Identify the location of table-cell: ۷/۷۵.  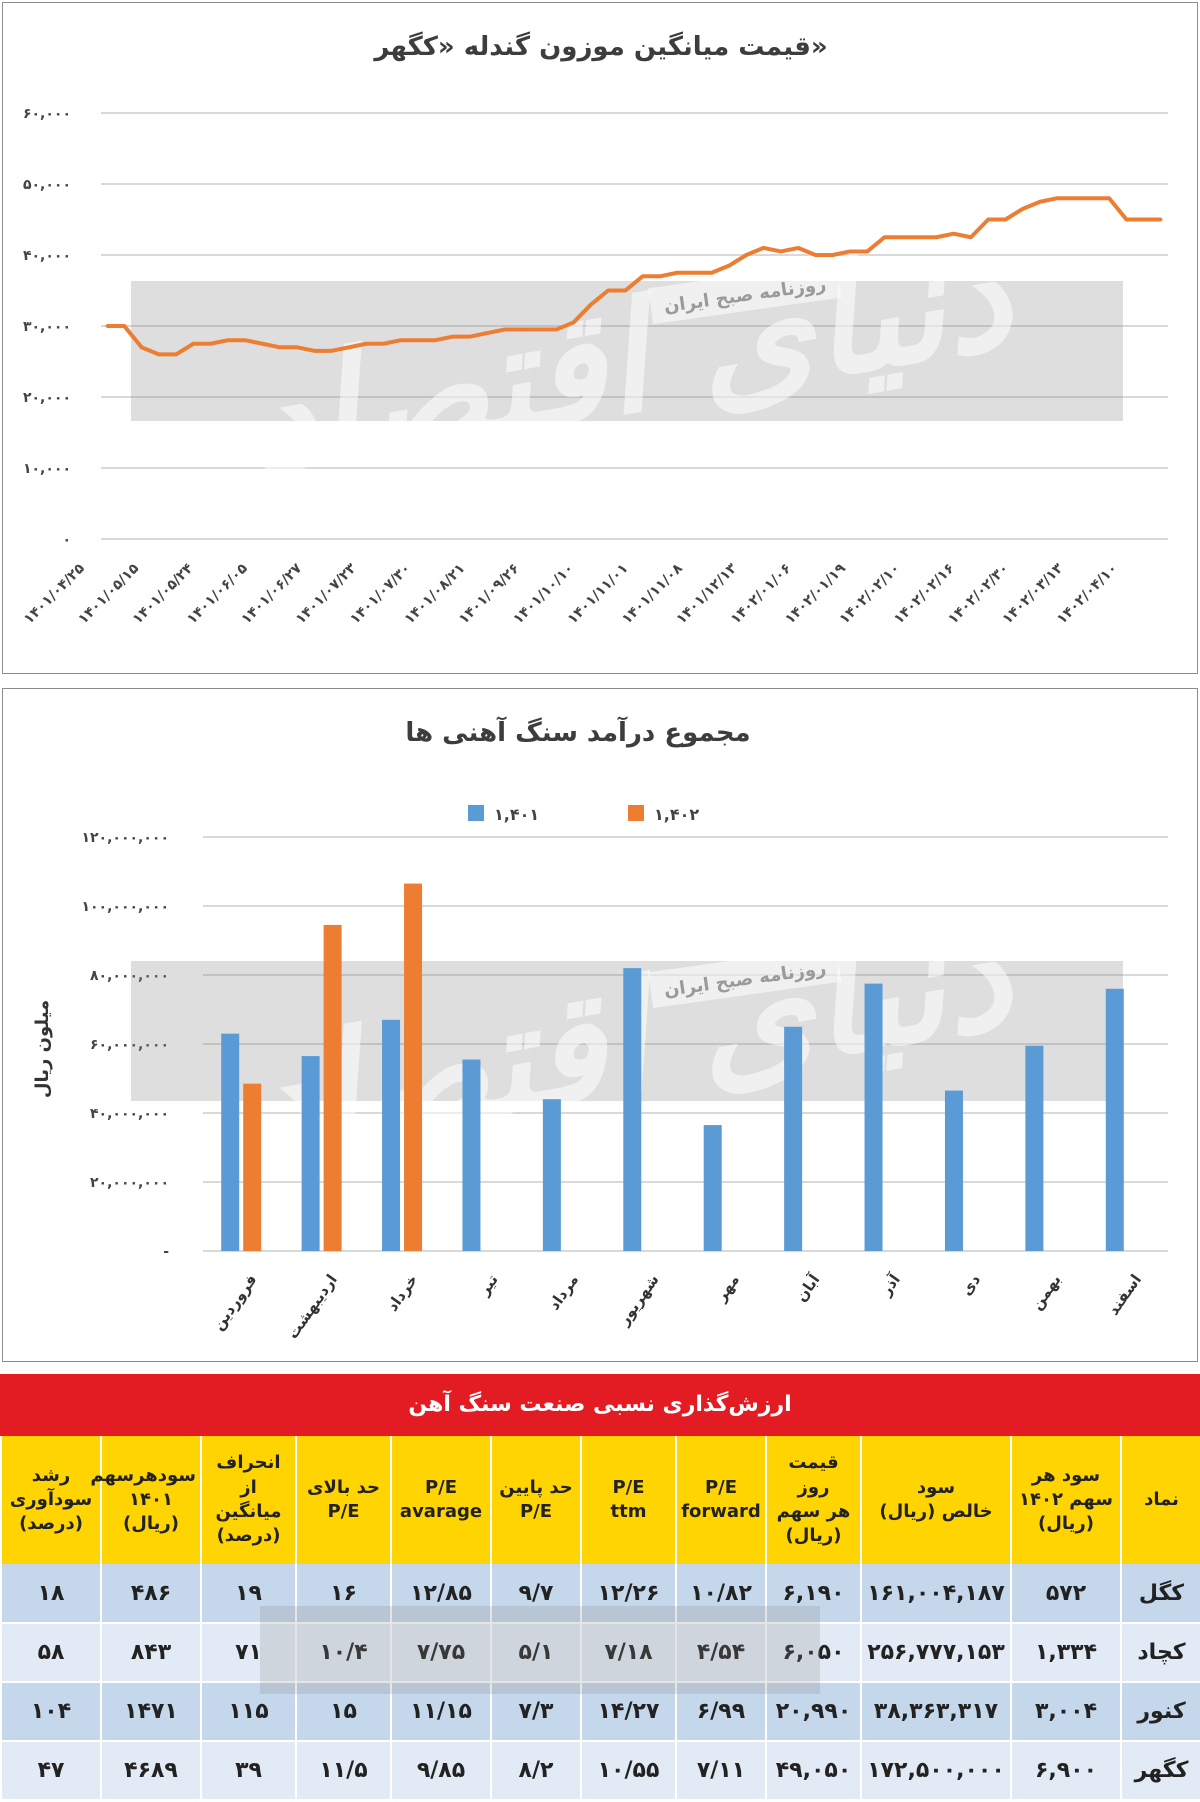
(440, 1653).